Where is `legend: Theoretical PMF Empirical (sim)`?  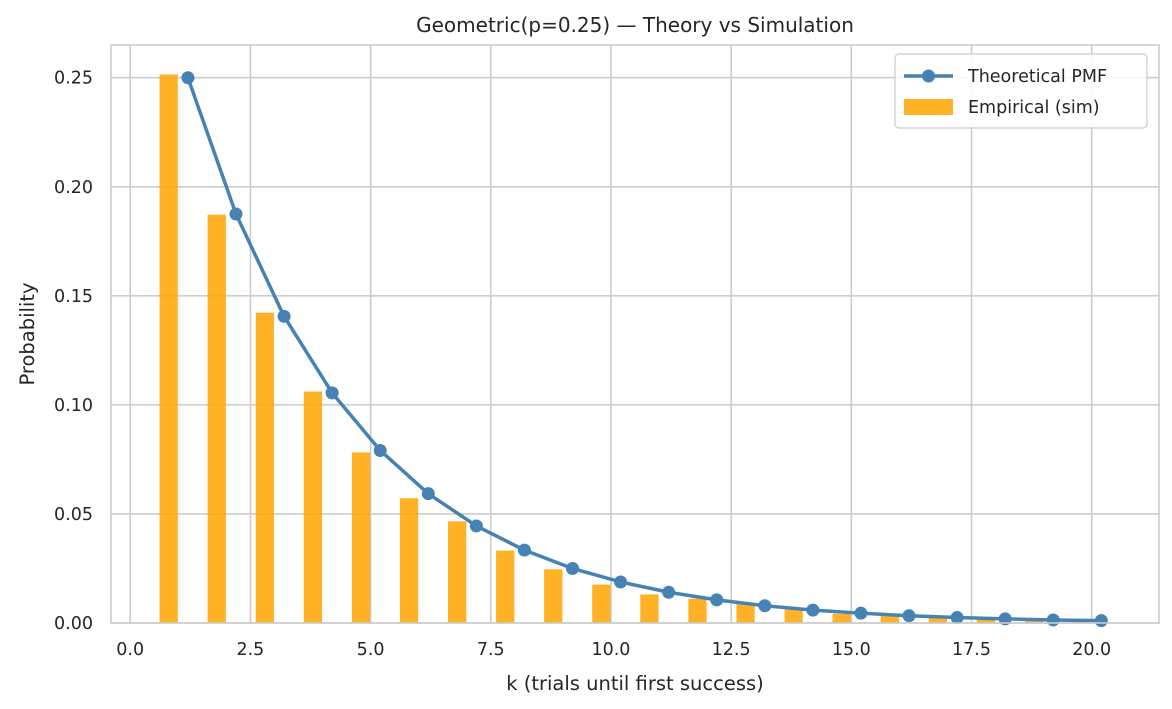 legend: Theoretical PMF Empirical (sim) is located at coordinates (1021, 91).